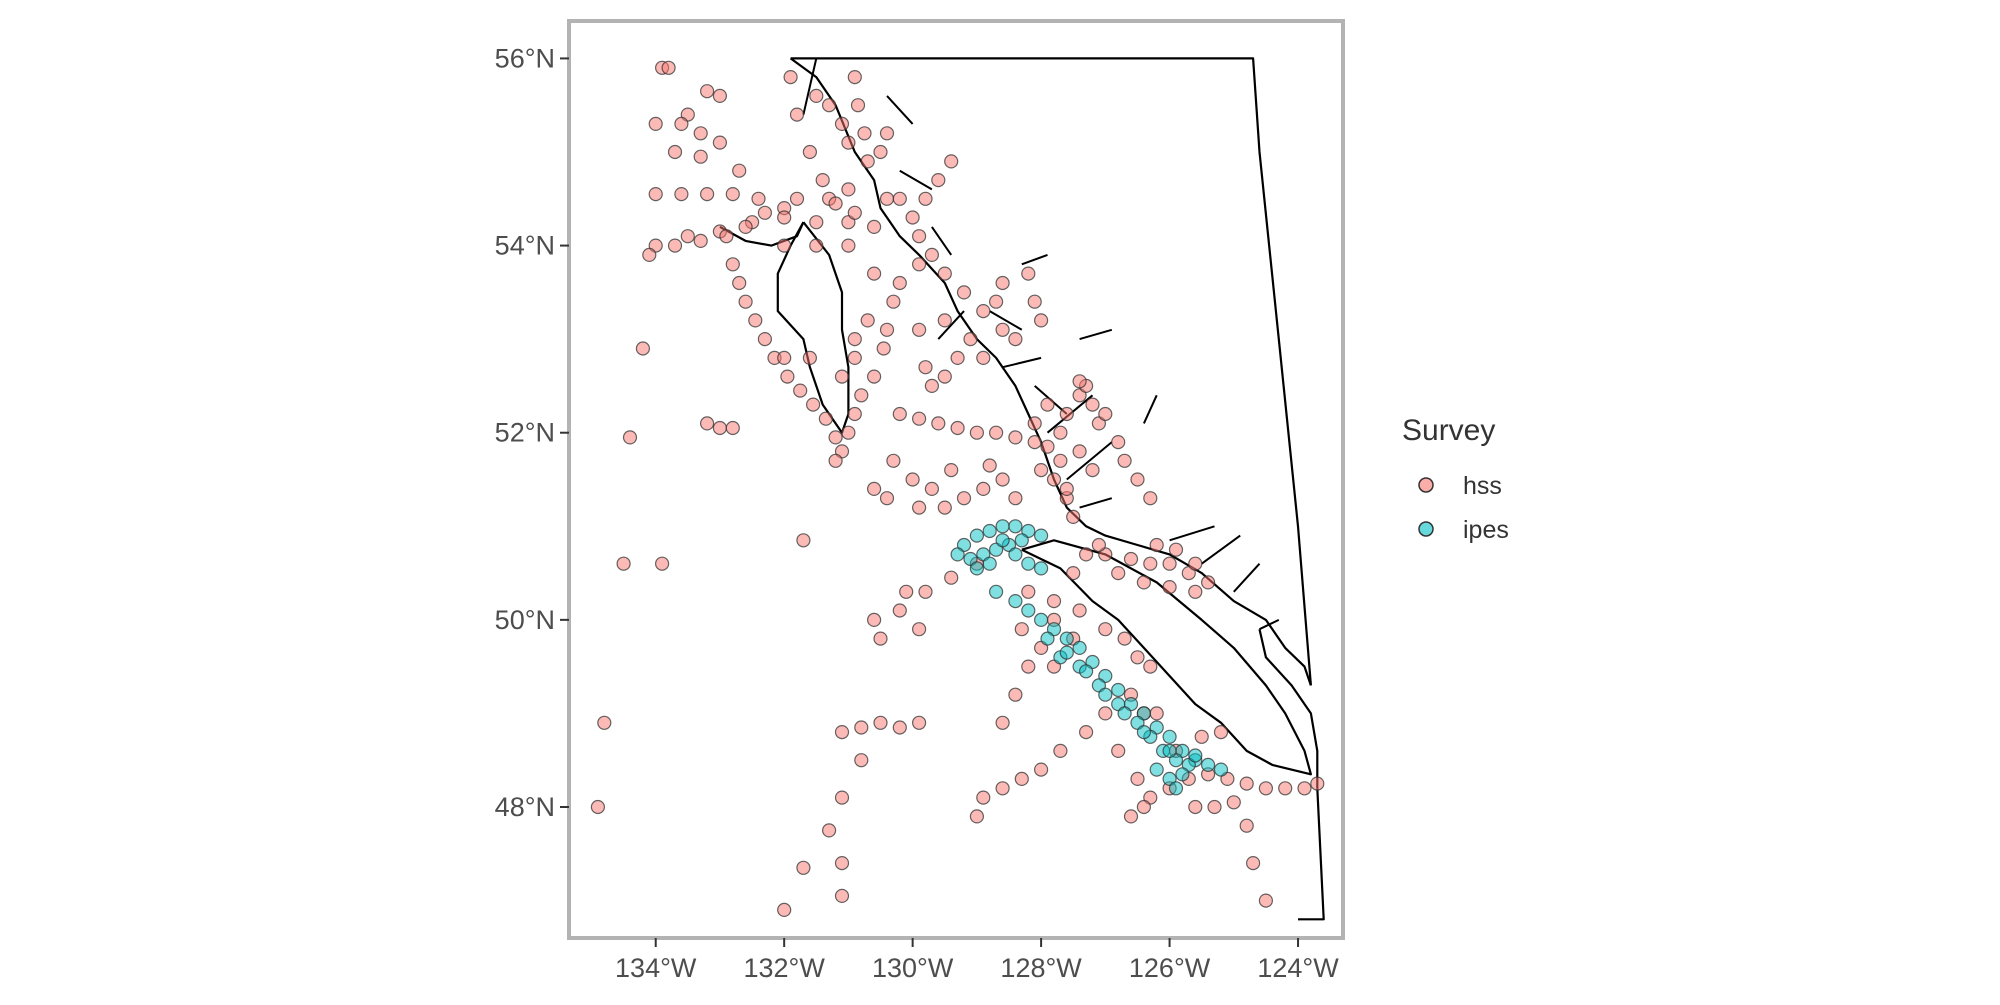 This screenshot has height=1005, width=2000. Describe the element at coordinates (762, 234) in the screenshot. I see `north-island-outline-b` at that location.